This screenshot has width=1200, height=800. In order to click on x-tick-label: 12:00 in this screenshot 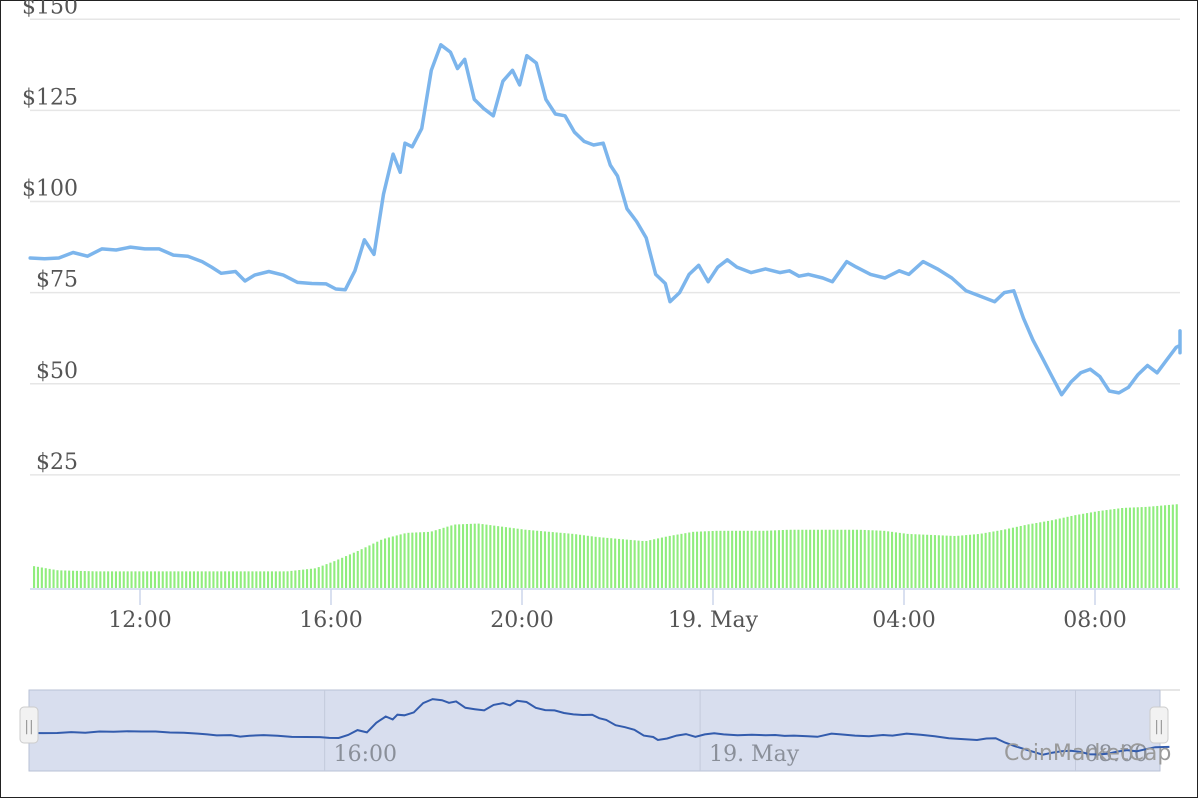, I will do `click(139, 620)`.